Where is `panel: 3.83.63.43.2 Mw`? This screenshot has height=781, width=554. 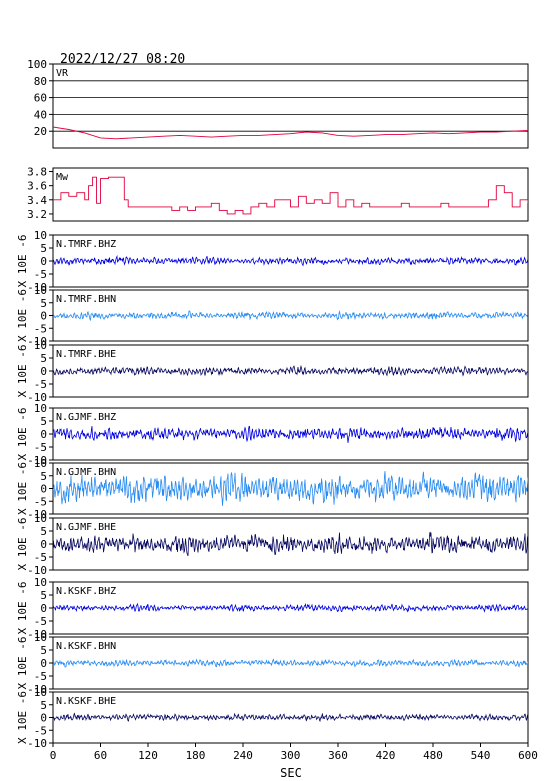
panel: 3.83.63.43.2 Mw is located at coordinates (278, 194).